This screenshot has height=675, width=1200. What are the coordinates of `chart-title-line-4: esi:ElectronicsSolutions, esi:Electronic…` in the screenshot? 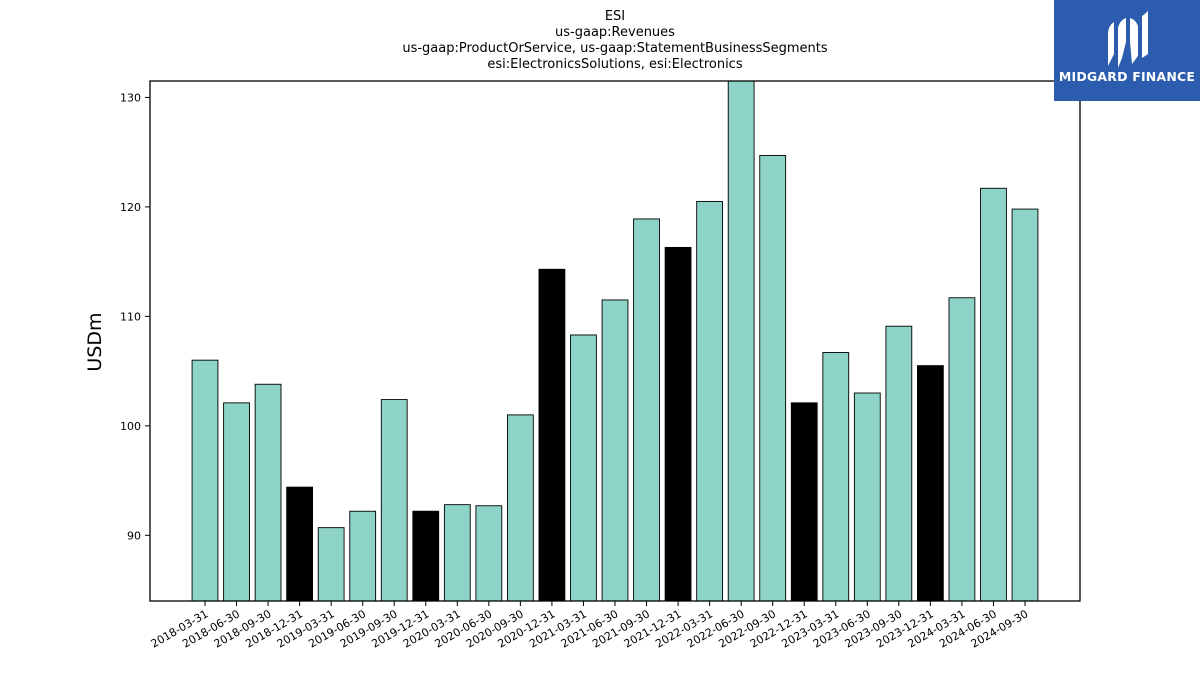 It's located at (614, 64).